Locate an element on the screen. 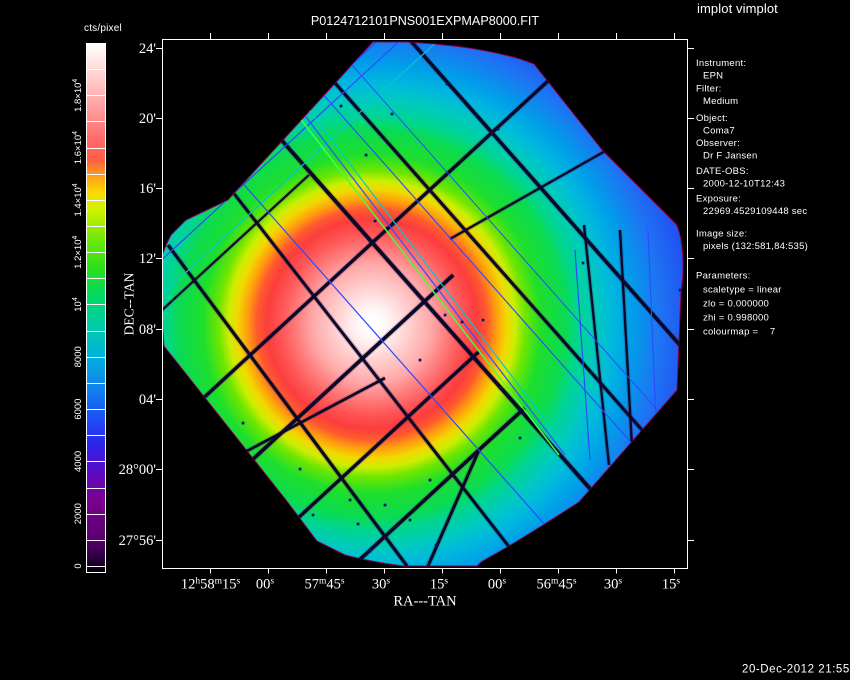 This screenshot has width=850, height=680. svg-text: 12h58m15s is located at coordinates (211, 585).